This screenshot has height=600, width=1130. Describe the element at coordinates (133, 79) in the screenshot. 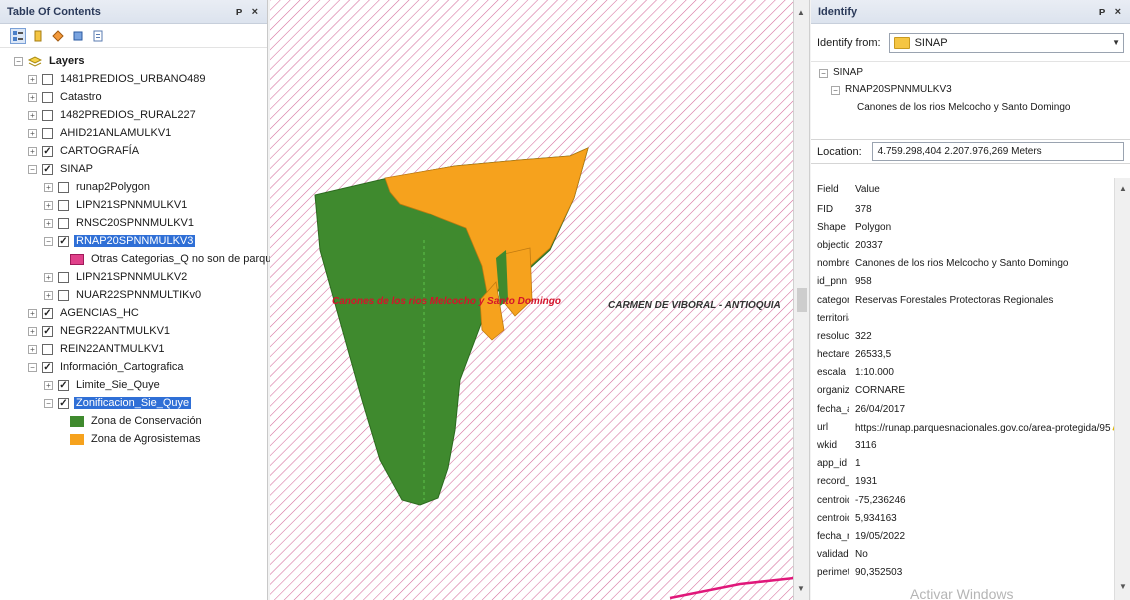

I see `tree-row-layer: +1481PREDIOS_URBANO489` at that location.